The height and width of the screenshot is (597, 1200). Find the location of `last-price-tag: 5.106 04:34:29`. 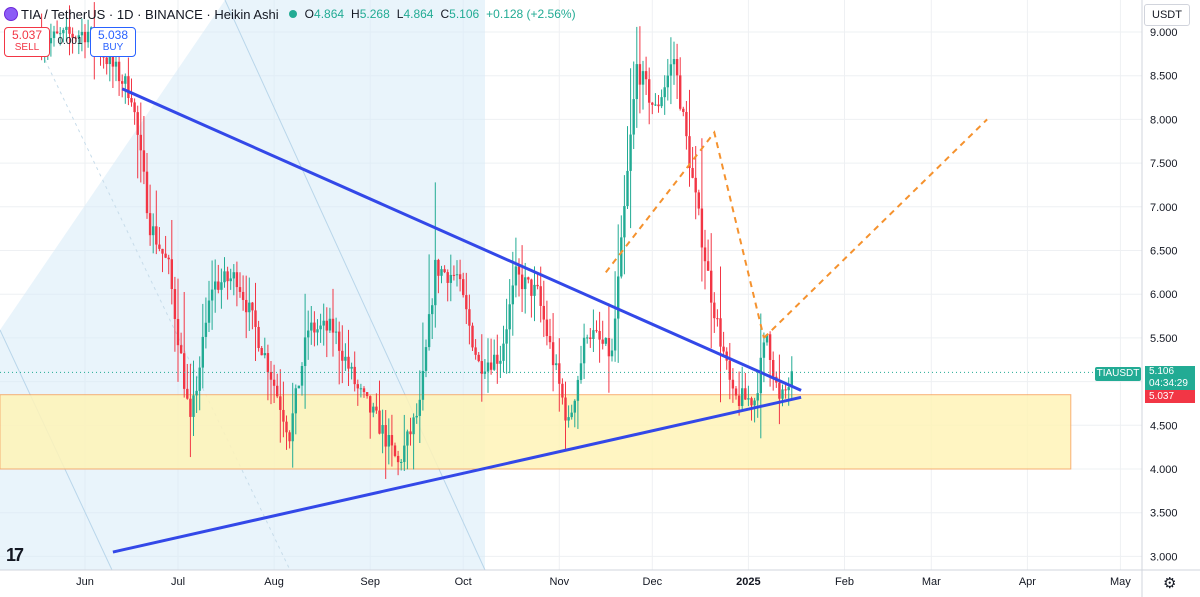

last-price-tag: 5.106 04:34:29 is located at coordinates (1170, 378).